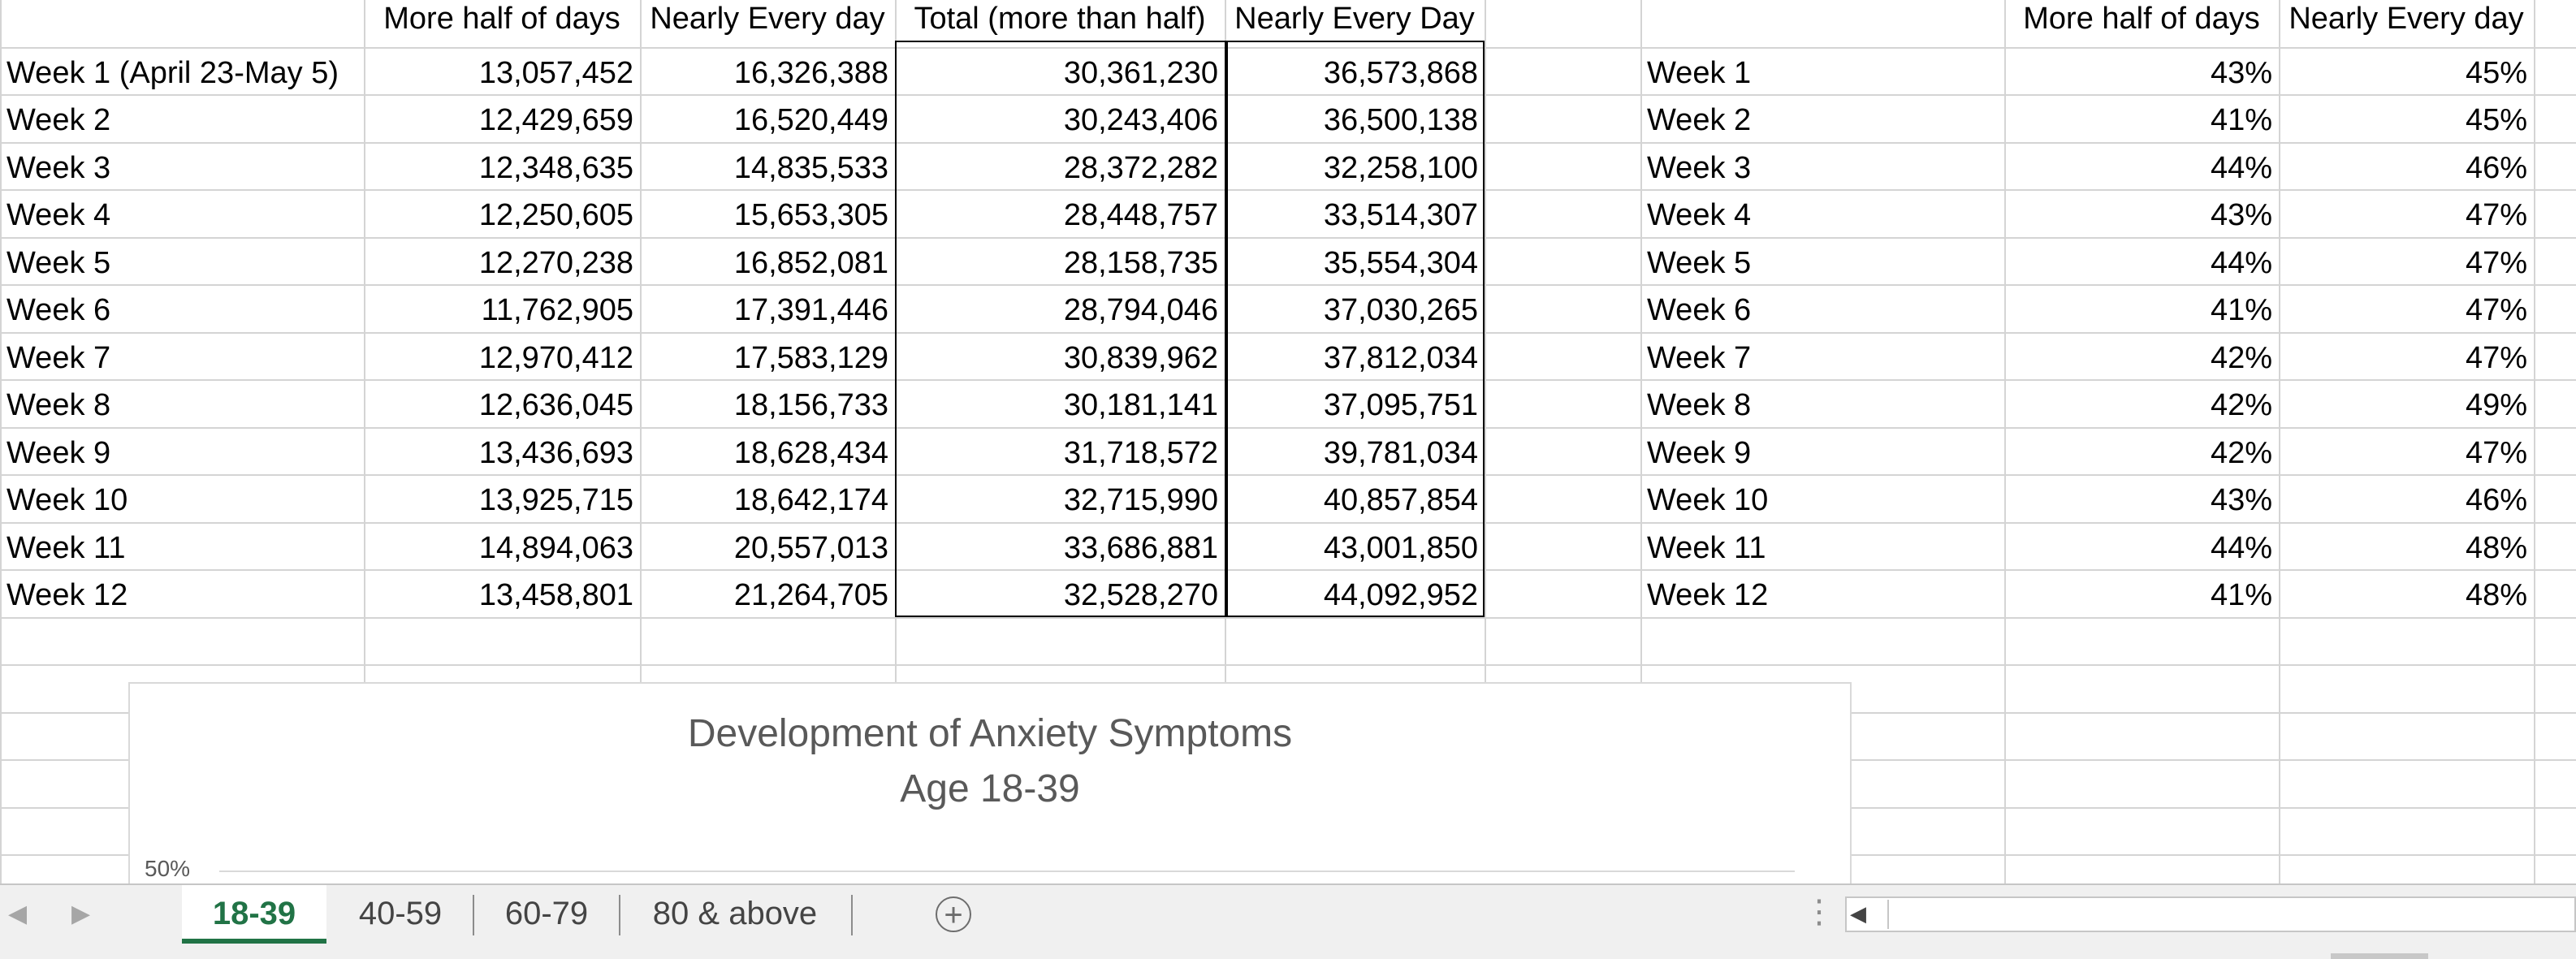 The width and height of the screenshot is (2576, 959). What do you see at coordinates (1400, 73) in the screenshot?
I see `value-cell: 36,573,868` at bounding box center [1400, 73].